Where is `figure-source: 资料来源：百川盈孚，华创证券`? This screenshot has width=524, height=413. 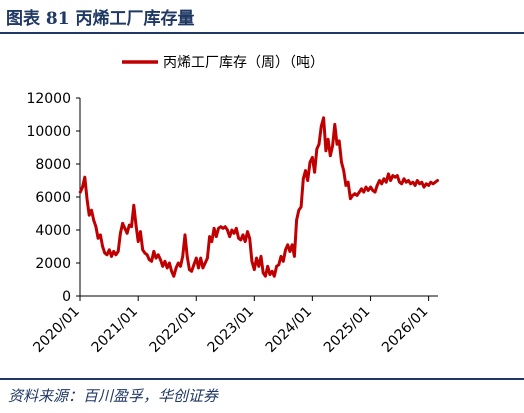 figure-source: 资料来源：百川盈孚，华创证券 is located at coordinates (113, 396).